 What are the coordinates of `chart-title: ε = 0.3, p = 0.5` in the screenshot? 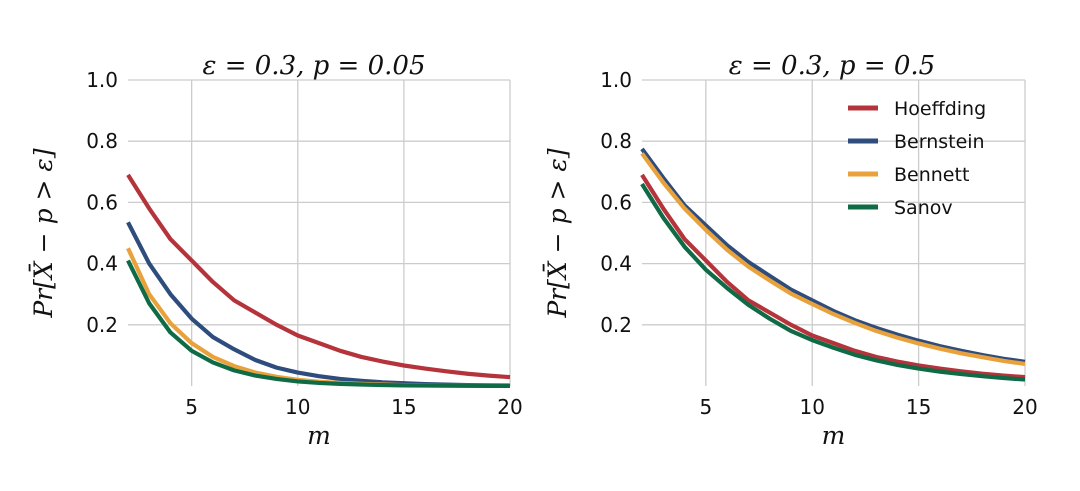 It's located at (832, 66).